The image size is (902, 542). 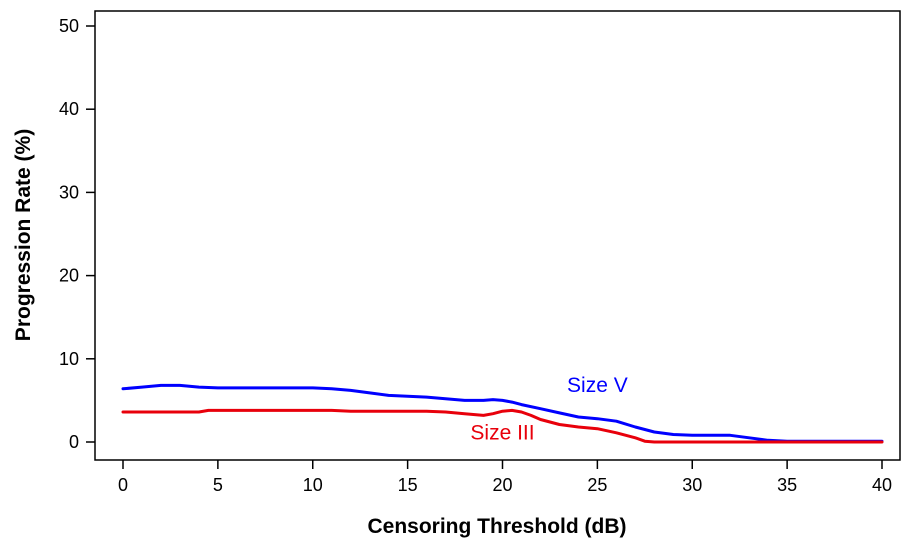 I want to click on series-lines, so click(x=502, y=413).